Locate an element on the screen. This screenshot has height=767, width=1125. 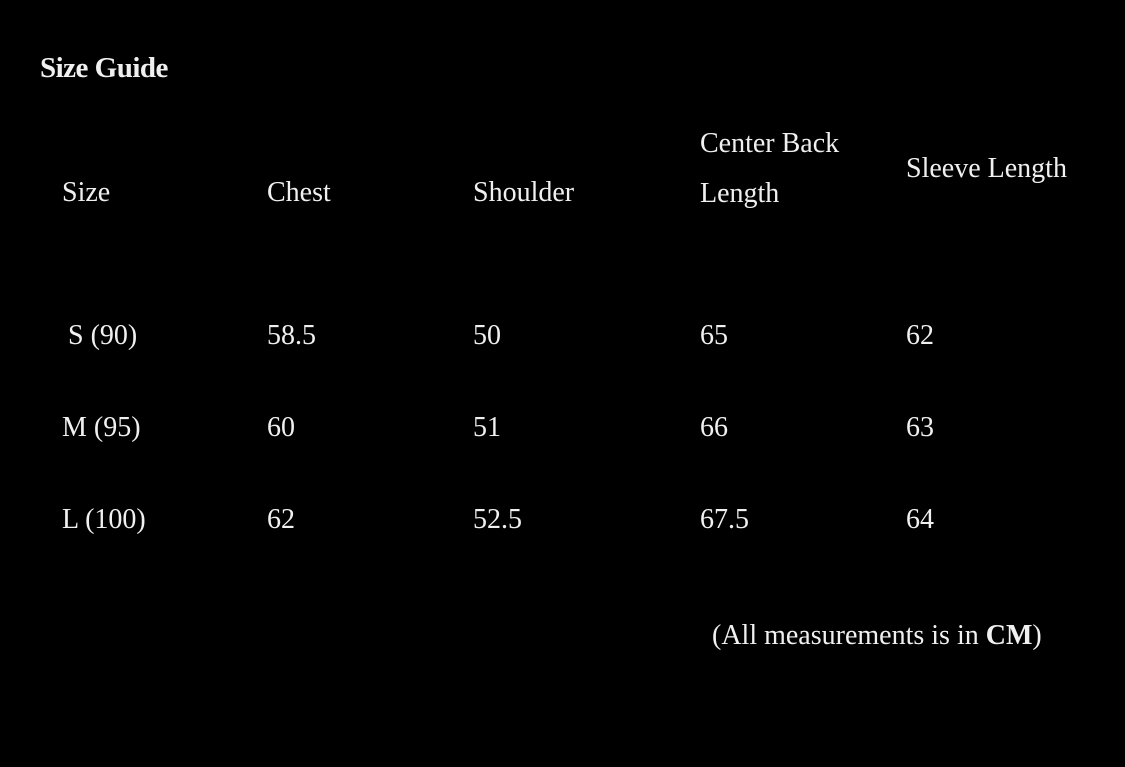
measurement-note: (All measurements is in CM) is located at coordinates (877, 636).